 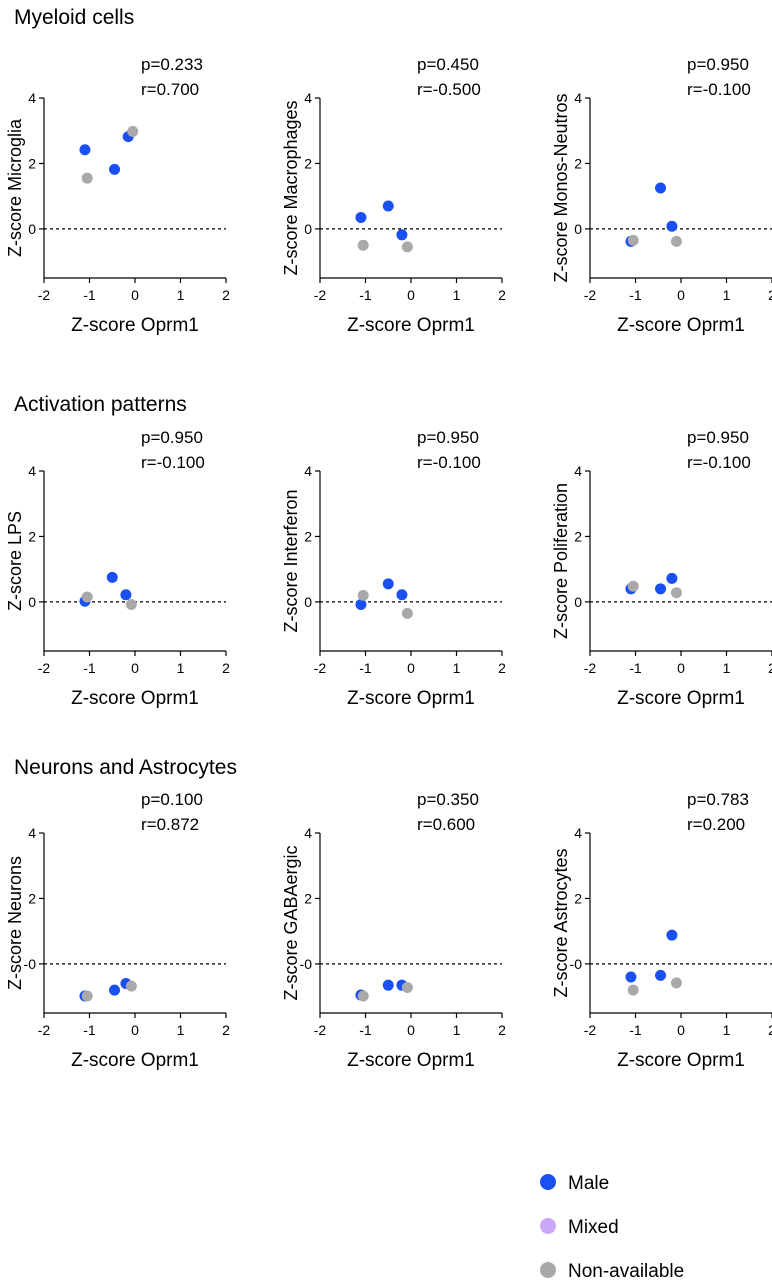 What do you see at coordinates (588, 1183) in the screenshot?
I see `legend-male-label: Male` at bounding box center [588, 1183].